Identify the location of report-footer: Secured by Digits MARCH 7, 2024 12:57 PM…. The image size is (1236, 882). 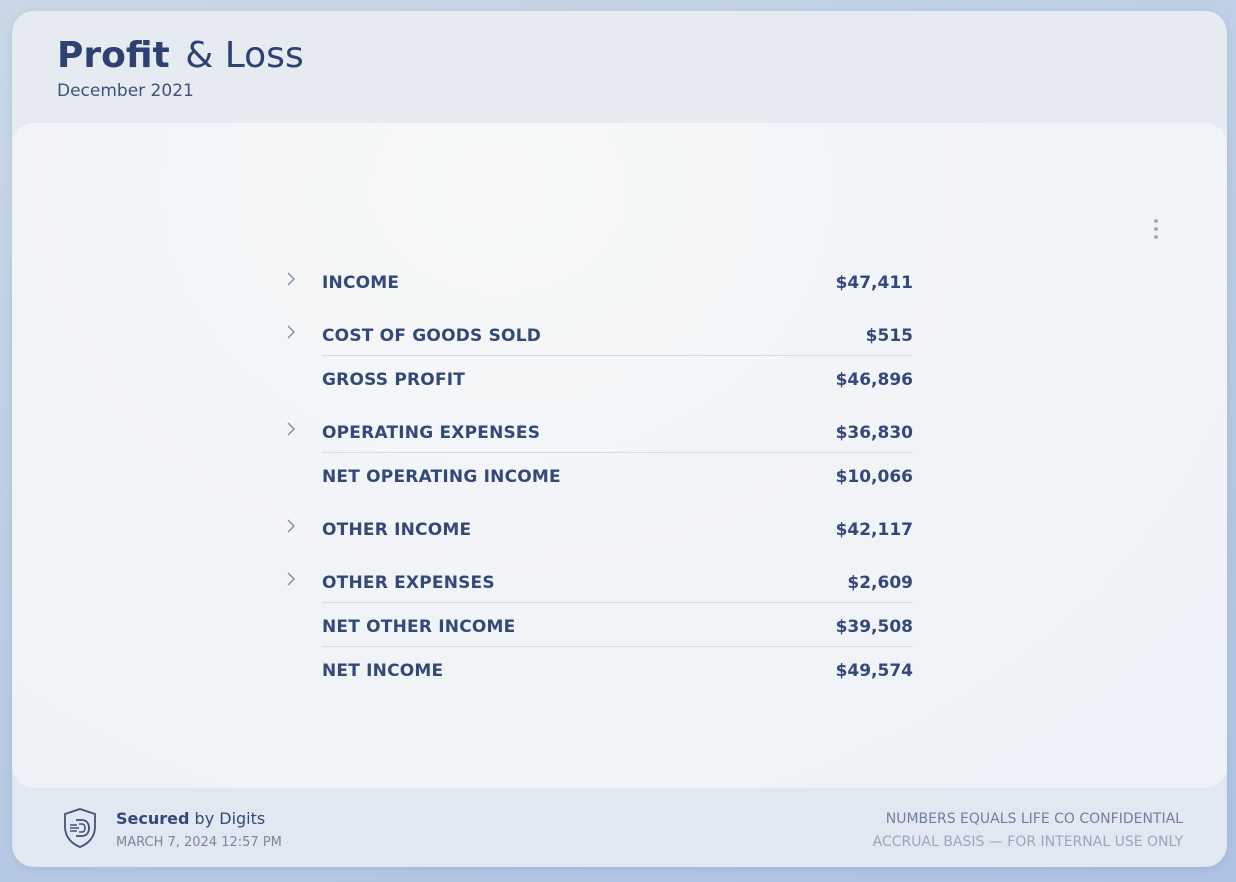
(619, 827).